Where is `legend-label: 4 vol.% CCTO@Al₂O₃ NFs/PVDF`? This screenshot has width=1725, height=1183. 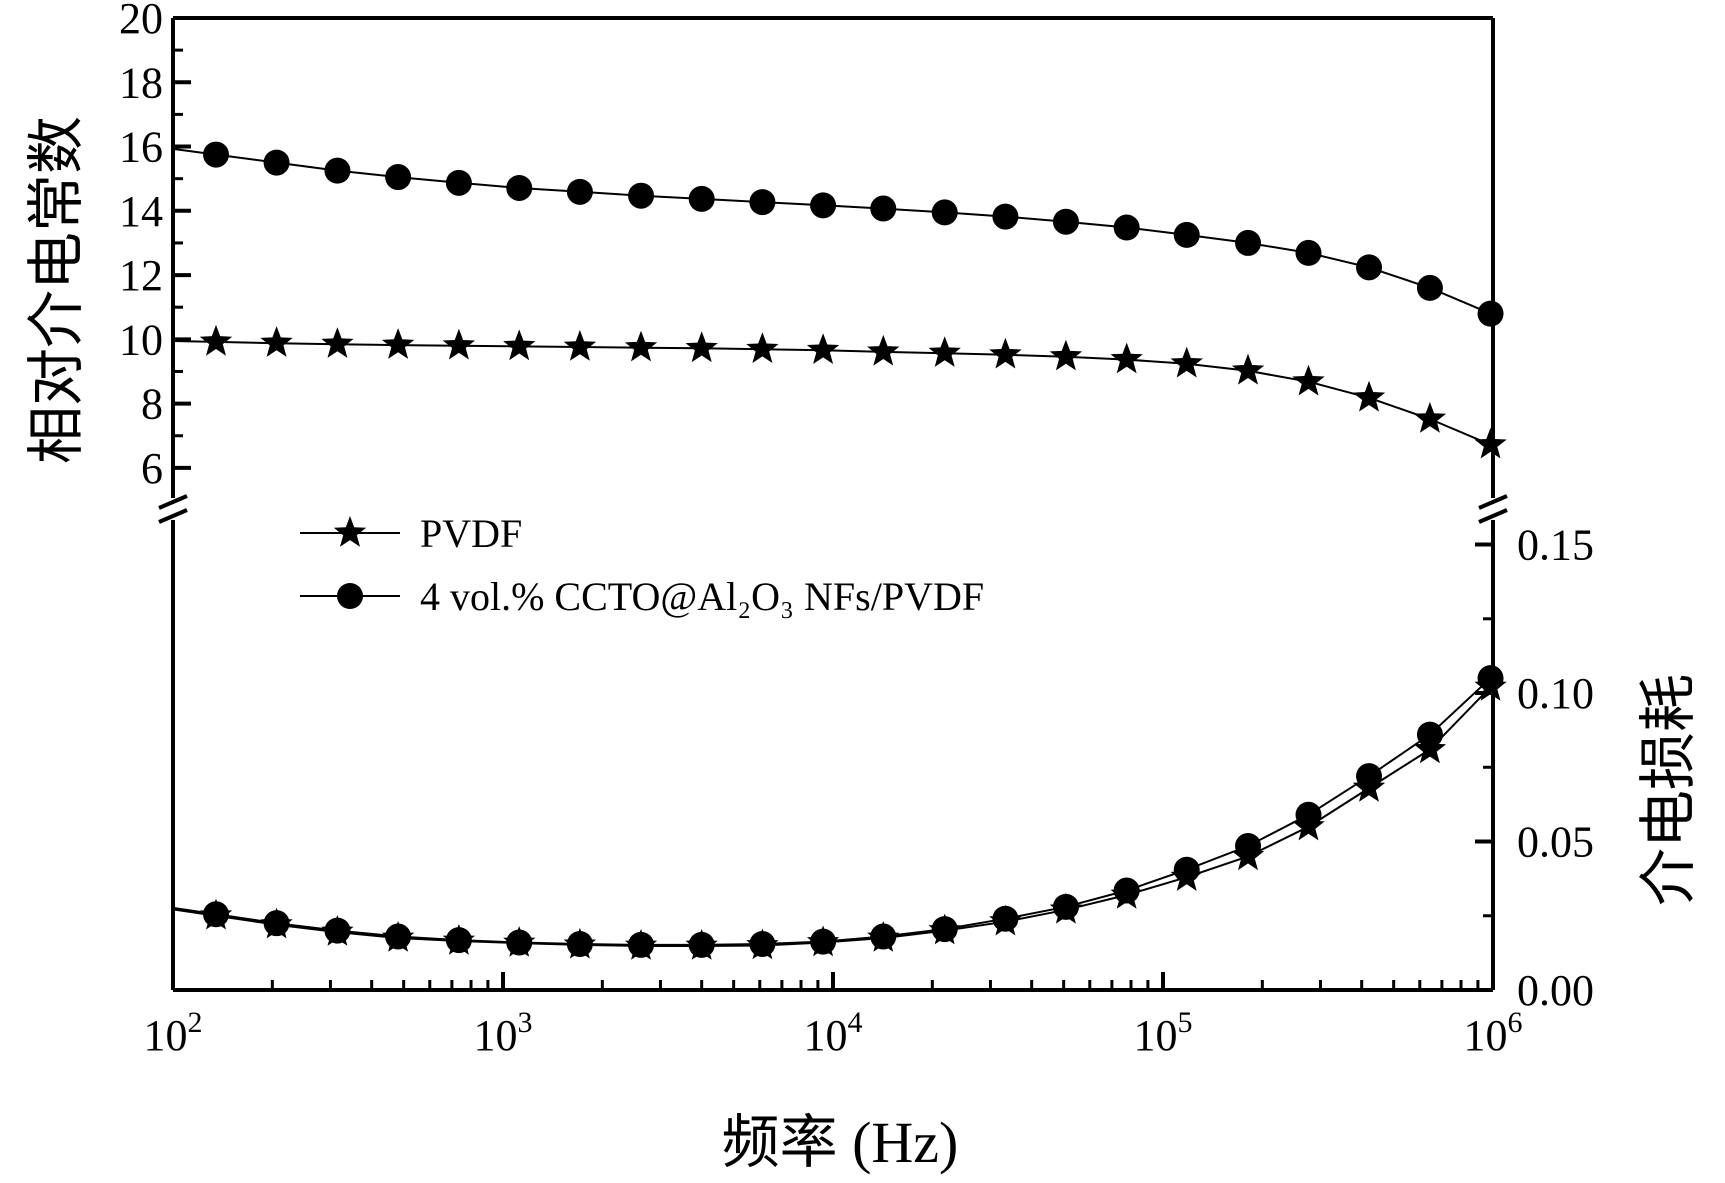 legend-label: 4 vol.% CCTO@Al₂O₃ NFs/PVDF is located at coordinates (702, 596).